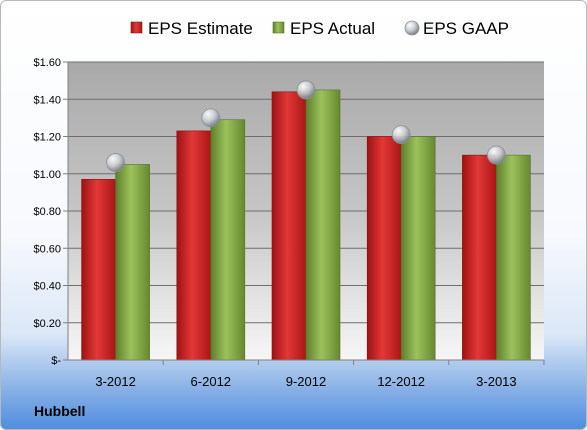 The height and width of the screenshot is (430, 587). Describe the element at coordinates (401, 381) in the screenshot. I see `x-tick-label: 12-2012` at that location.